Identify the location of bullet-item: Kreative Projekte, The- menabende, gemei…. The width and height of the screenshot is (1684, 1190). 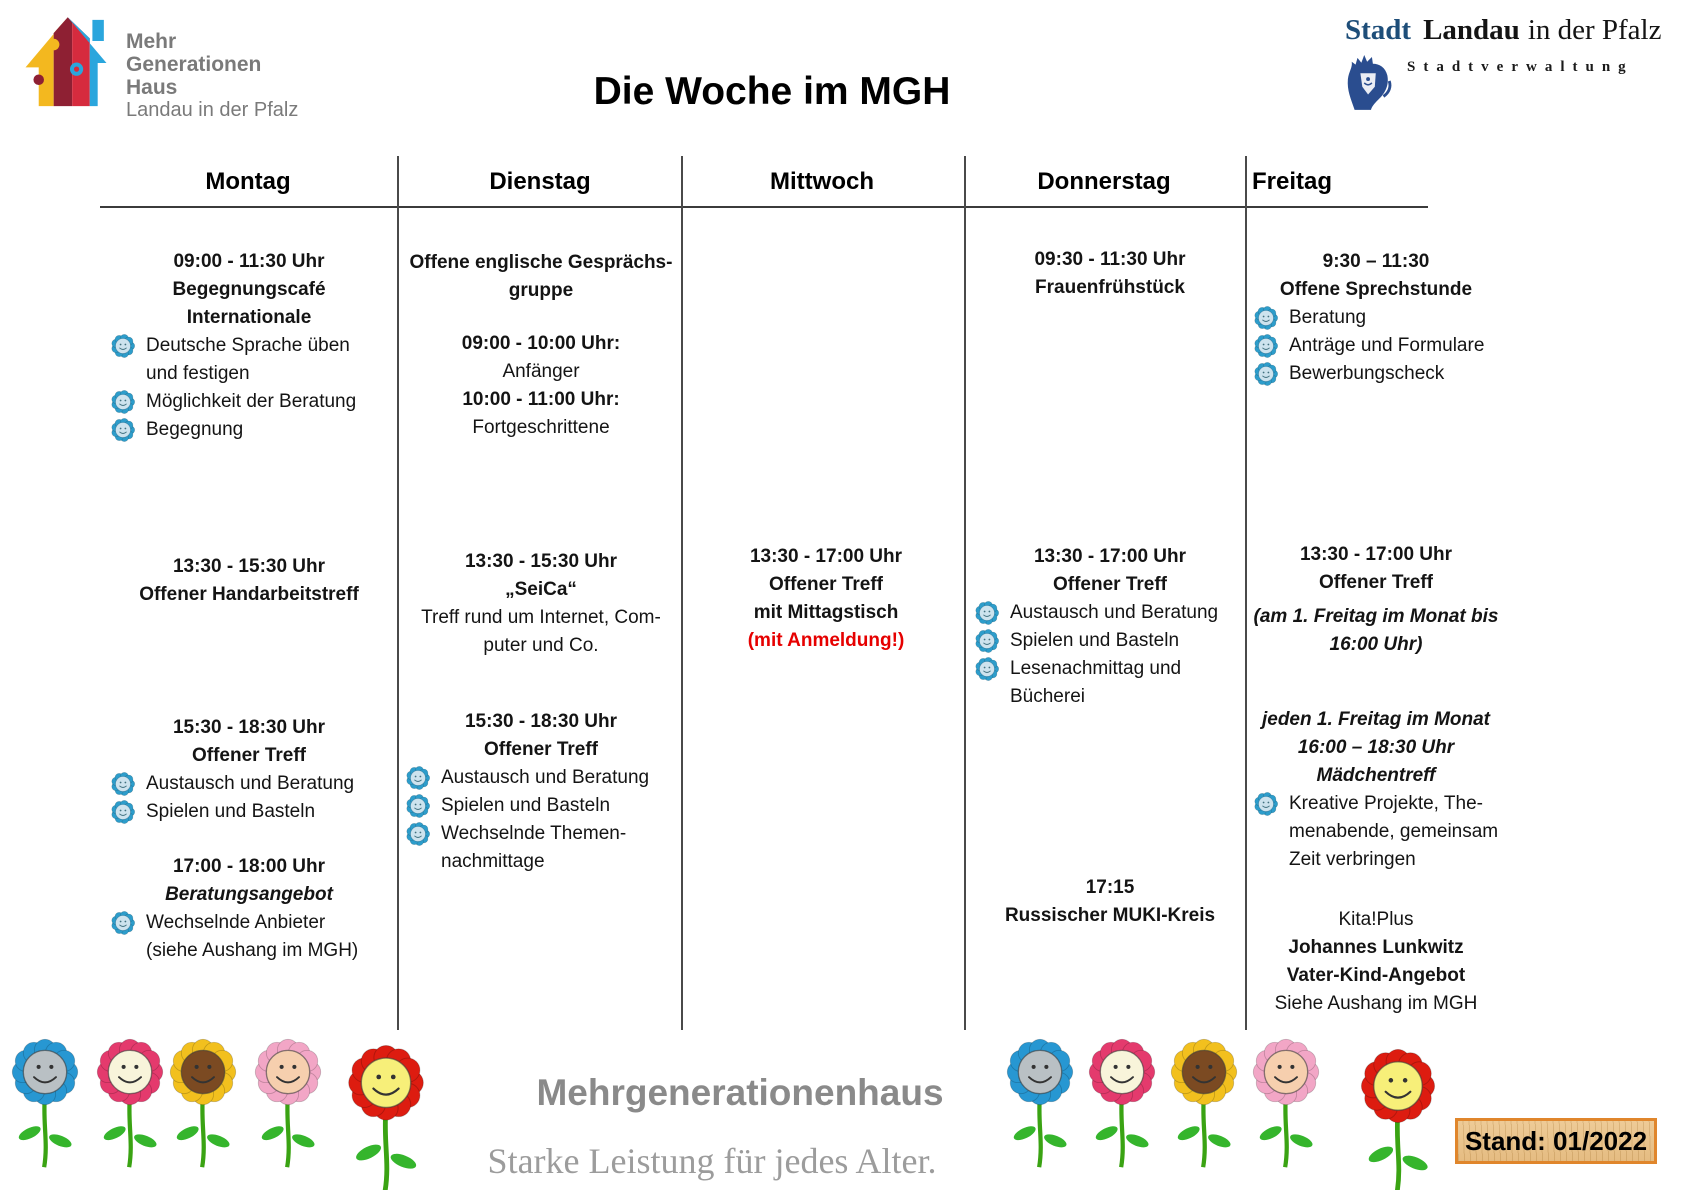
(1376, 832).